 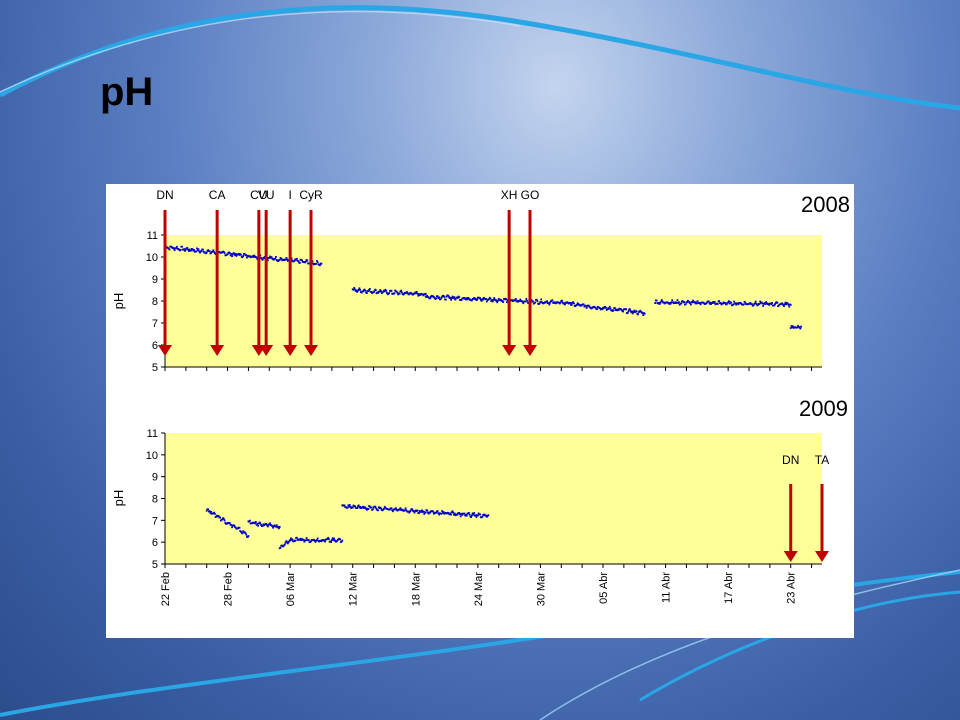 I want to click on x-tick-label: 05 Abr, so click(x=604, y=588).